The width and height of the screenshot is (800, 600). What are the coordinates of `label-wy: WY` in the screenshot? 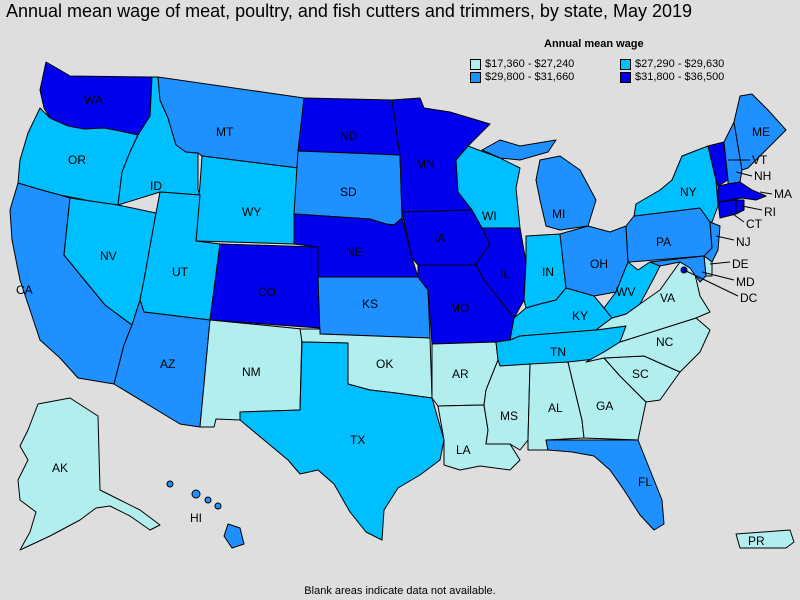 It's located at (251, 212).